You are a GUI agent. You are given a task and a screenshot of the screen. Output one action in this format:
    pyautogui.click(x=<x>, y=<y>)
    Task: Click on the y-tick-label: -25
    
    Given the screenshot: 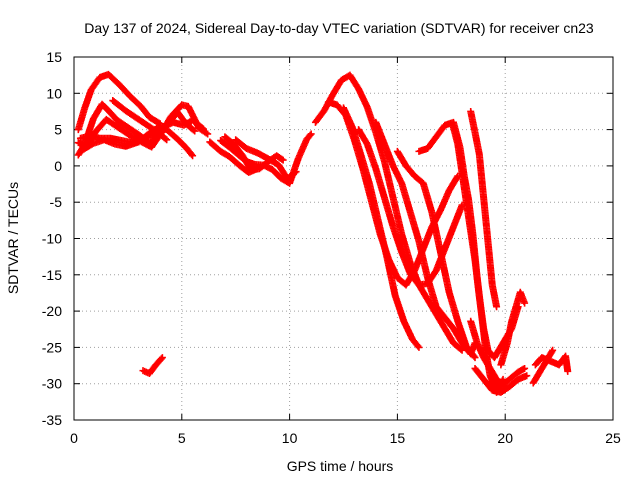 What is the action you would take?
    pyautogui.click(x=52, y=347)
    